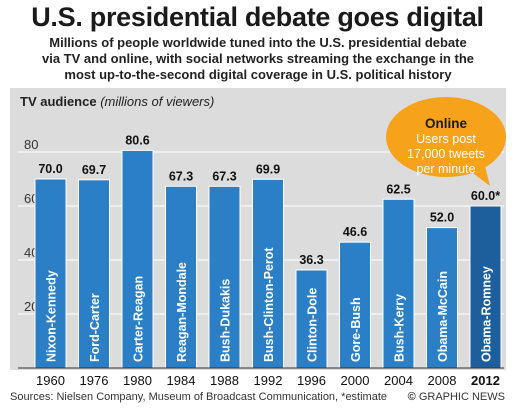 Image resolution: width=515 pixels, height=409 pixels. What do you see at coordinates (485, 196) in the screenshot?
I see `value-label-2012: 60.0*` at bounding box center [485, 196].